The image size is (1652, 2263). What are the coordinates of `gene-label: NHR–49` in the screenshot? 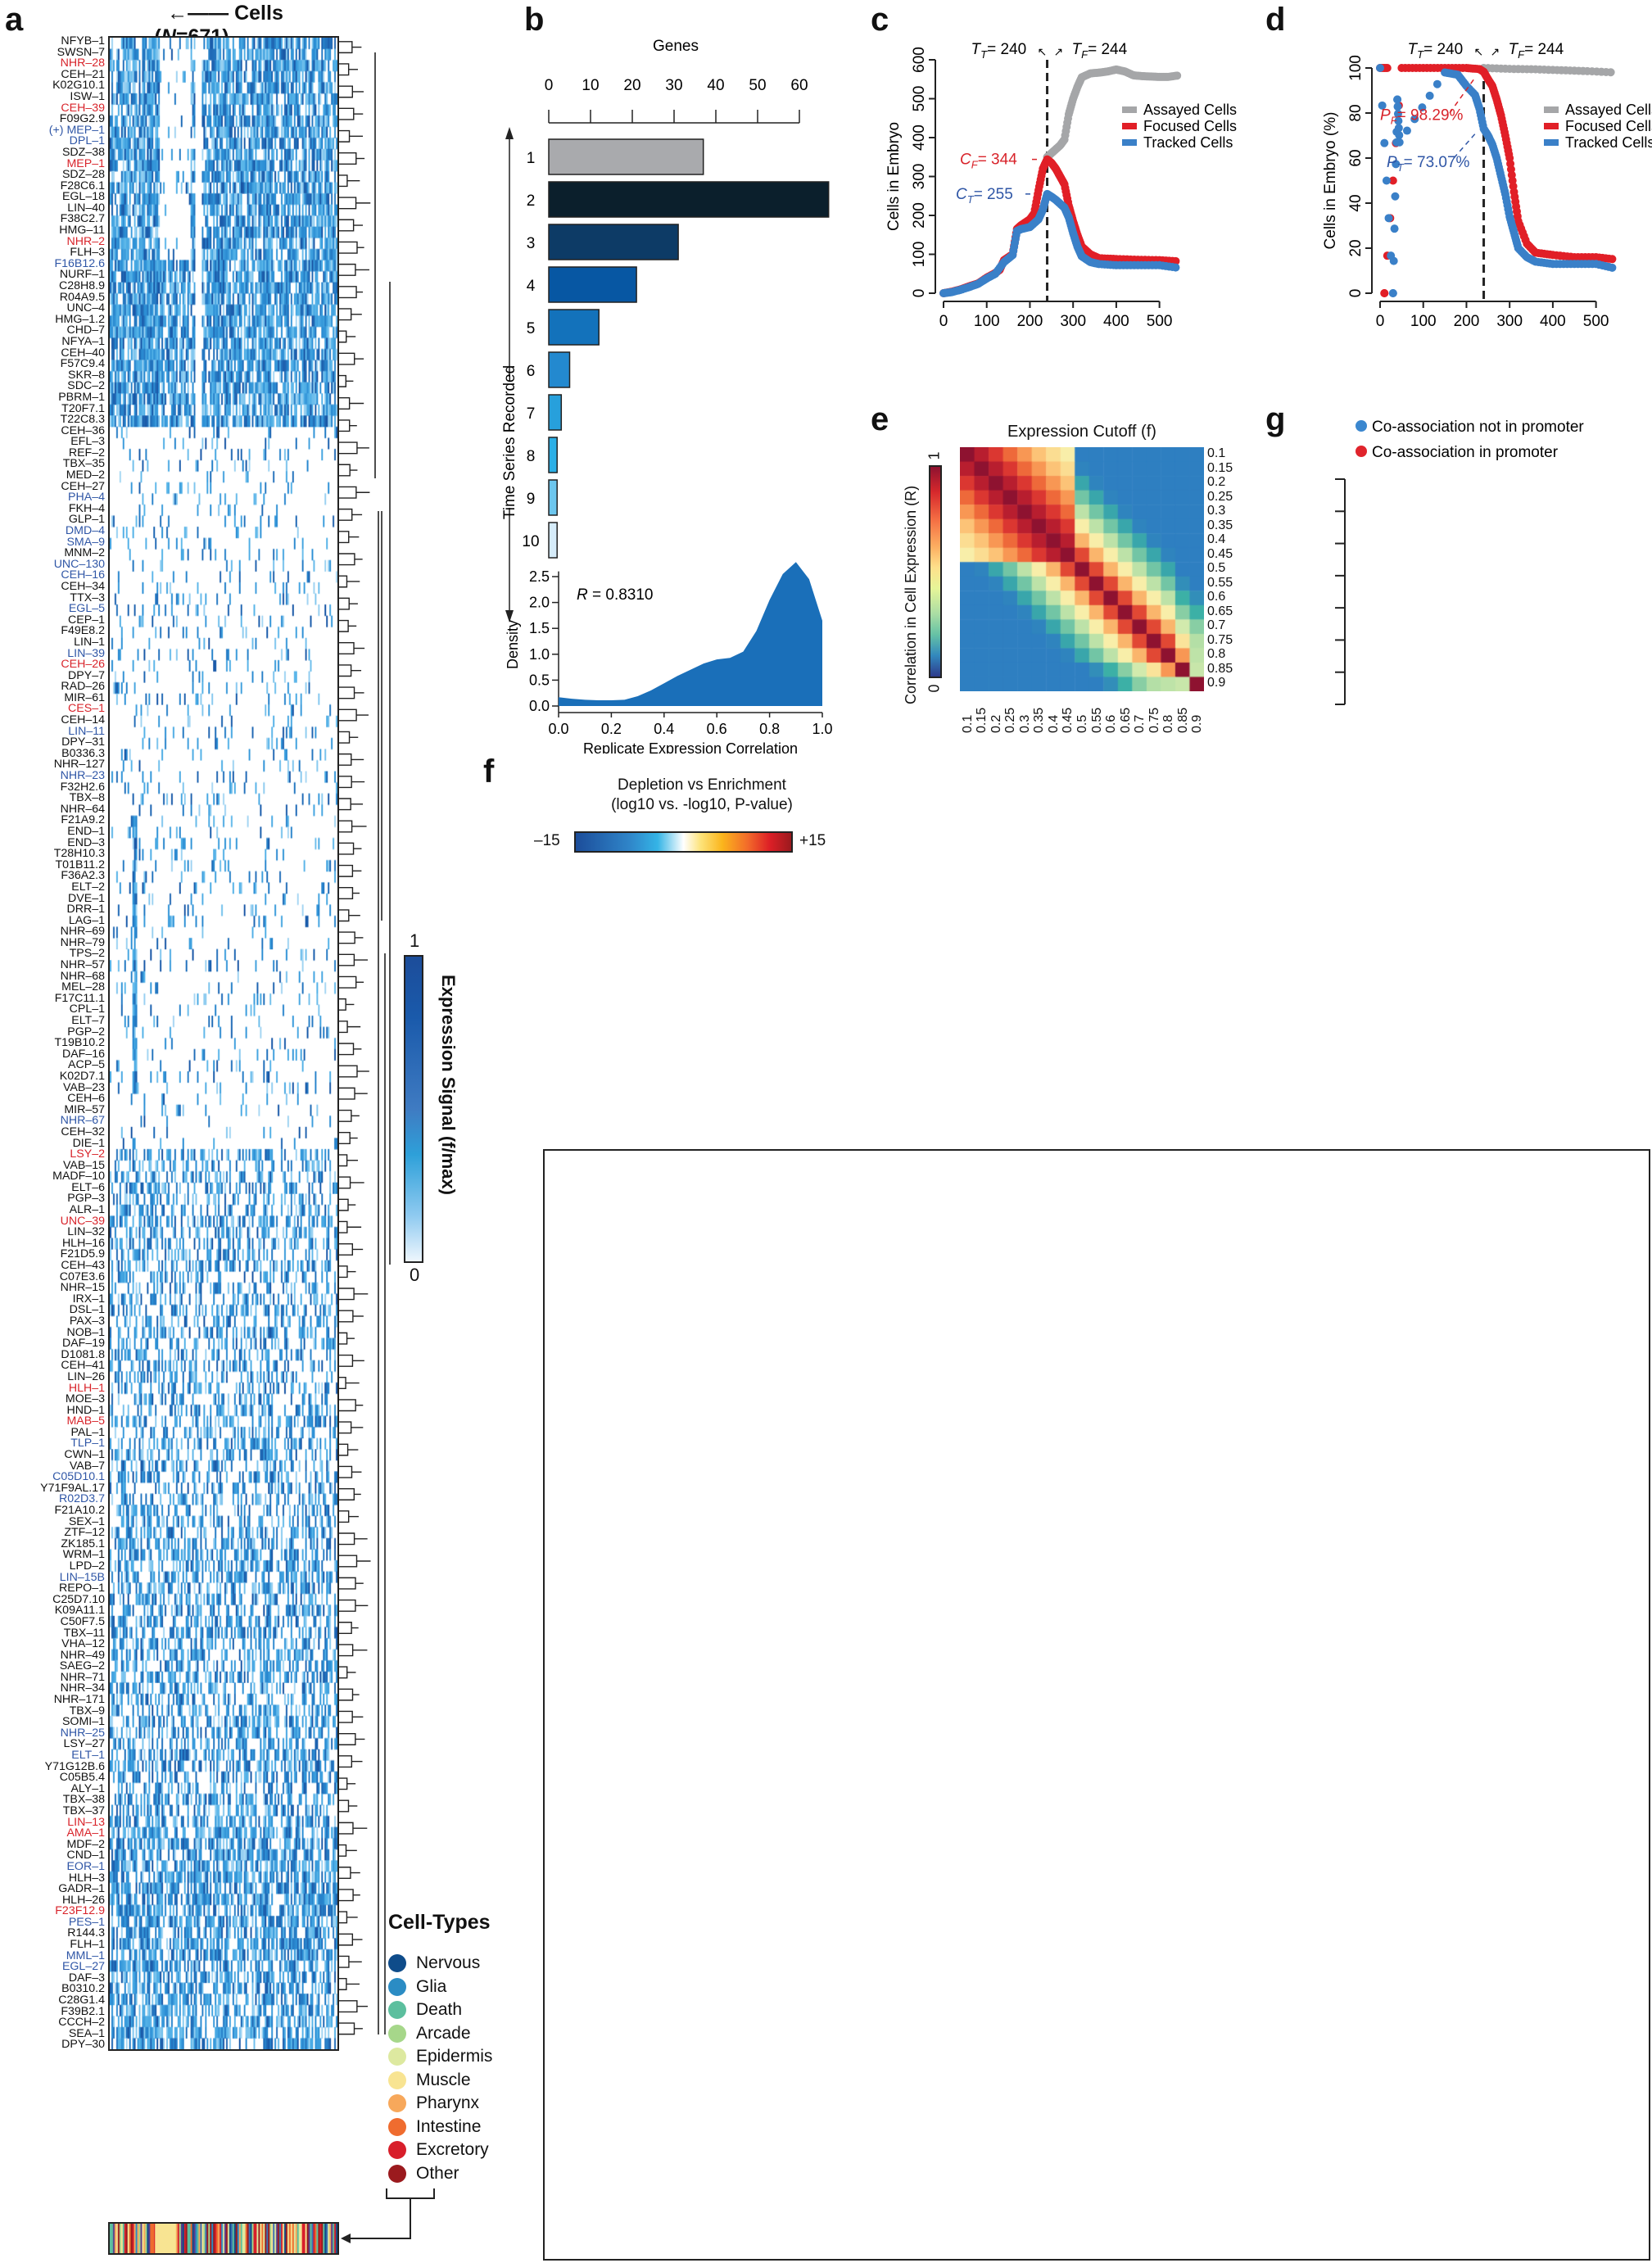 It's located at (82, 1655).